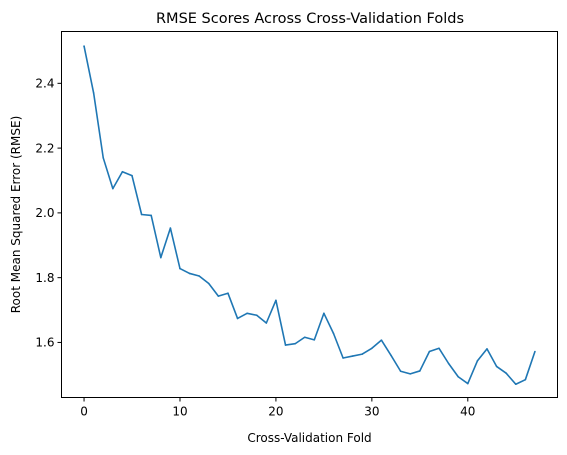  I want to click on x-tick-label: 10, so click(179, 412).